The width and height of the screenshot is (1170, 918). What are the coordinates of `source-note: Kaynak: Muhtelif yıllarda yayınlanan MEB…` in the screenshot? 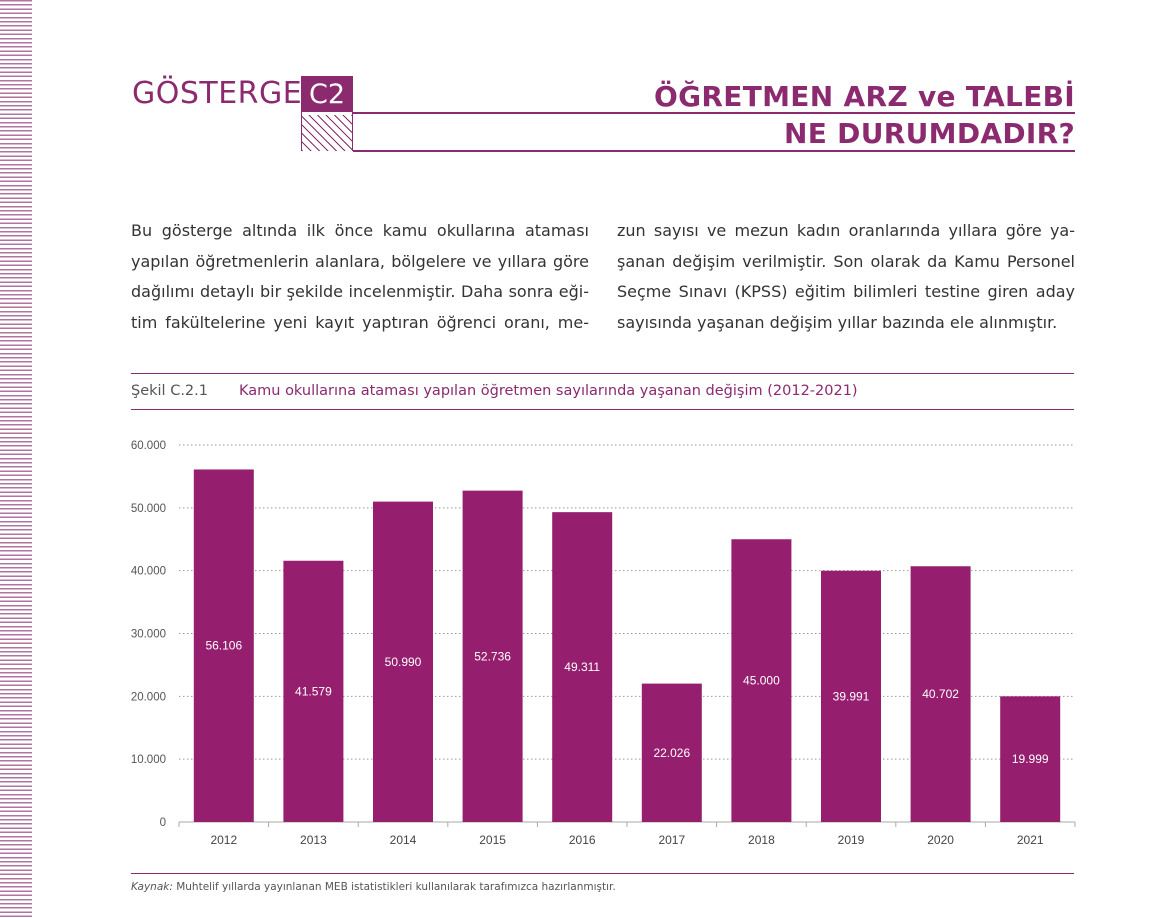 It's located at (373, 887).